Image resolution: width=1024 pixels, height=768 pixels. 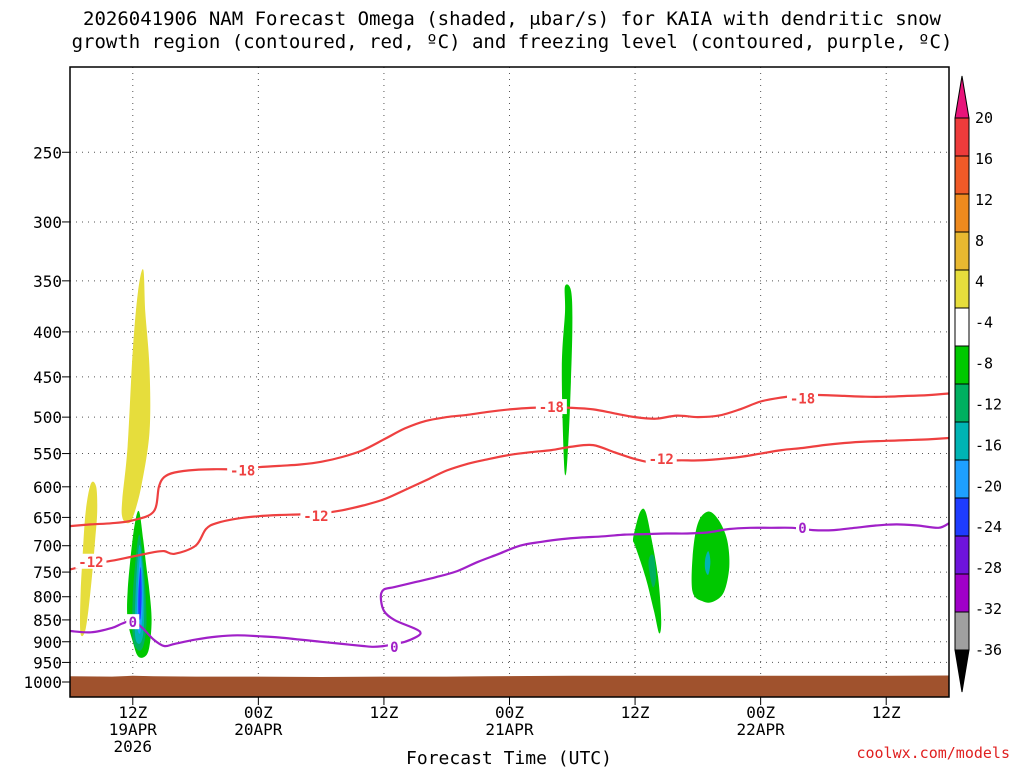 What do you see at coordinates (978, 384) in the screenshot?
I see `colorbar: 20 16 12 8 4 -4 -8 -12 -16 -20 -24 -28 -32 -36` at bounding box center [978, 384].